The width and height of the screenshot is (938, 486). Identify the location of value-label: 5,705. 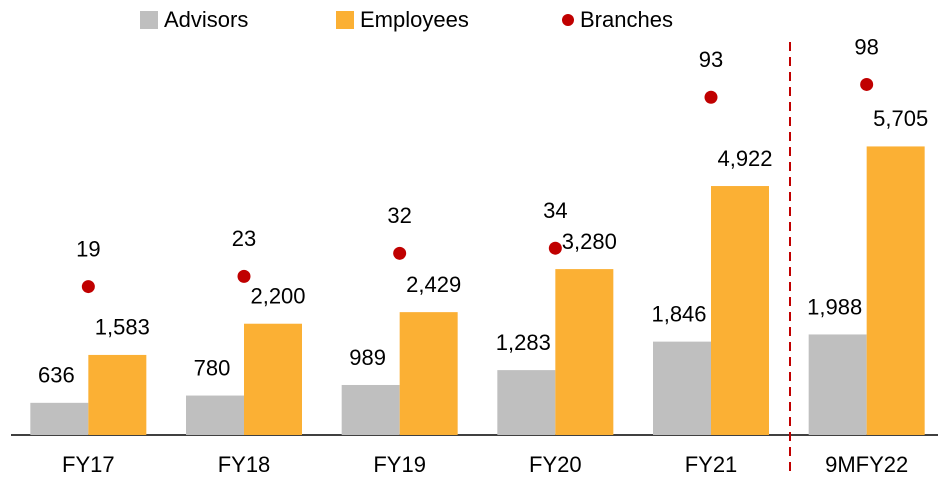
(900, 118).